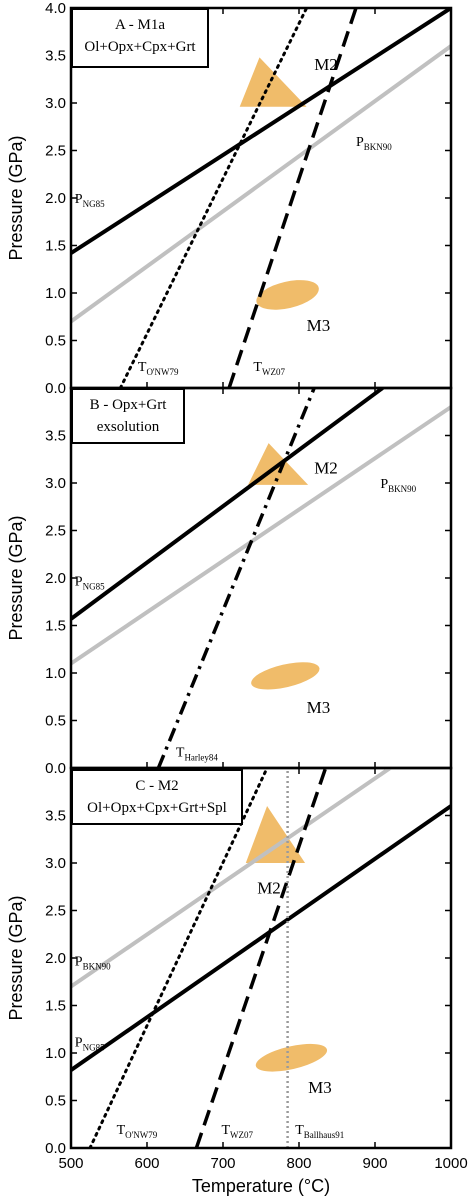 The image size is (474, 1202). Describe the element at coordinates (55, 293) in the screenshot. I see `y-tick-label-a: 1.0` at that location.